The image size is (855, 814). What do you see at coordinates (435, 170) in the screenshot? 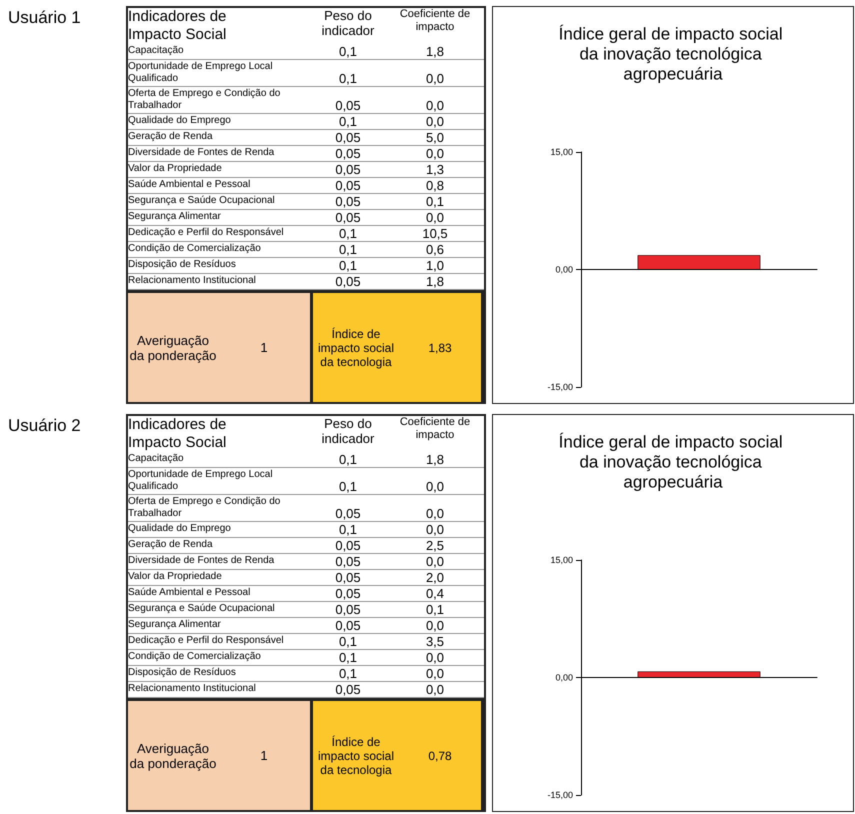
I see `text: 1,3` at bounding box center [435, 170].